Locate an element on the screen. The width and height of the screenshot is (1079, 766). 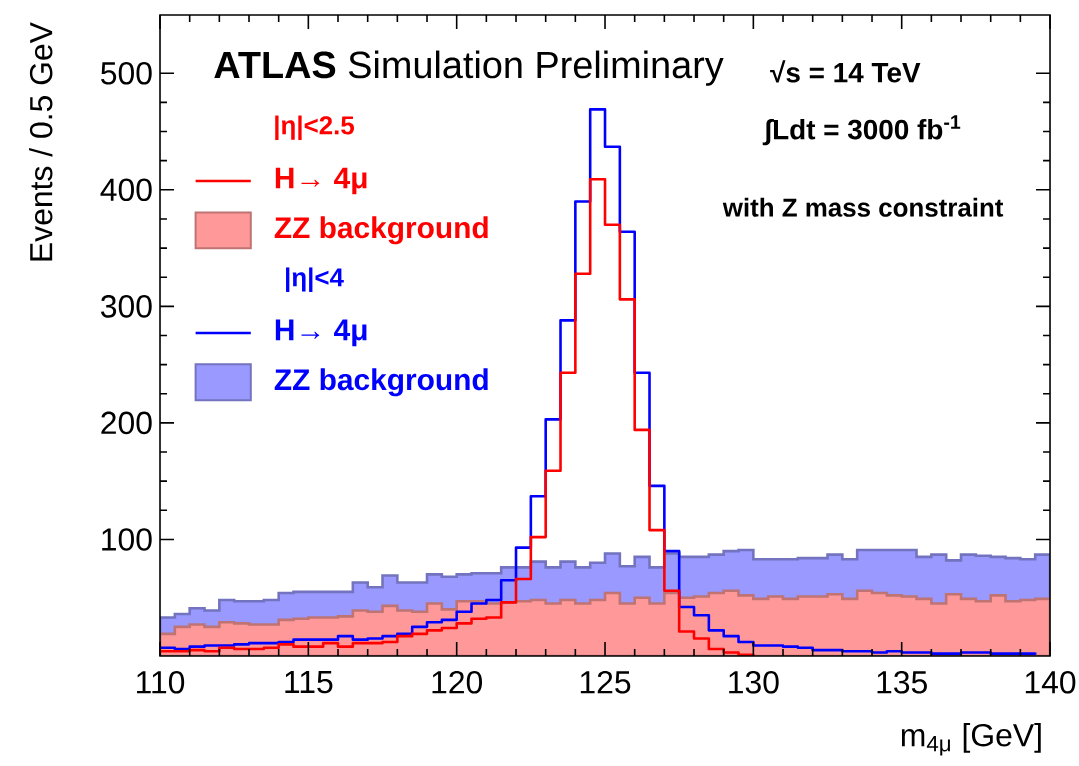
annotation: |η|<4 is located at coordinates (315, 279).